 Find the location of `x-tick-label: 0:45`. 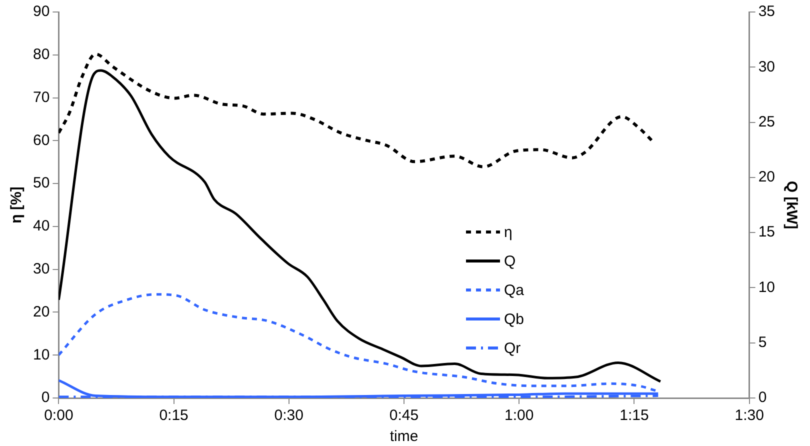

x-tick-label: 0:45 is located at coordinates (404, 415).